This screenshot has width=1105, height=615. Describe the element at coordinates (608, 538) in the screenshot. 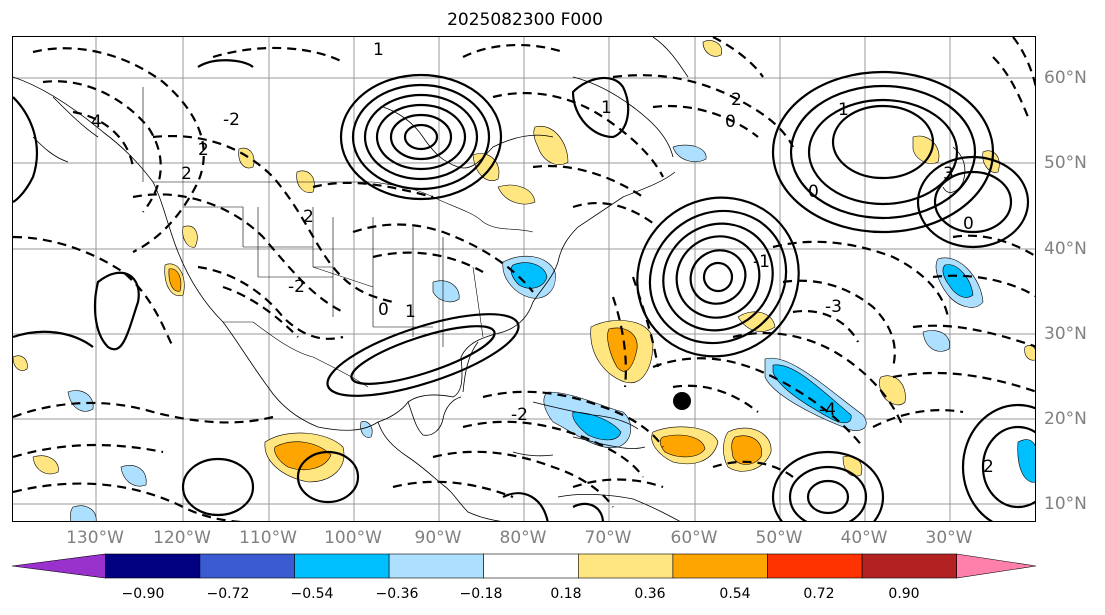

I see `lon-label: 70°W` at that location.